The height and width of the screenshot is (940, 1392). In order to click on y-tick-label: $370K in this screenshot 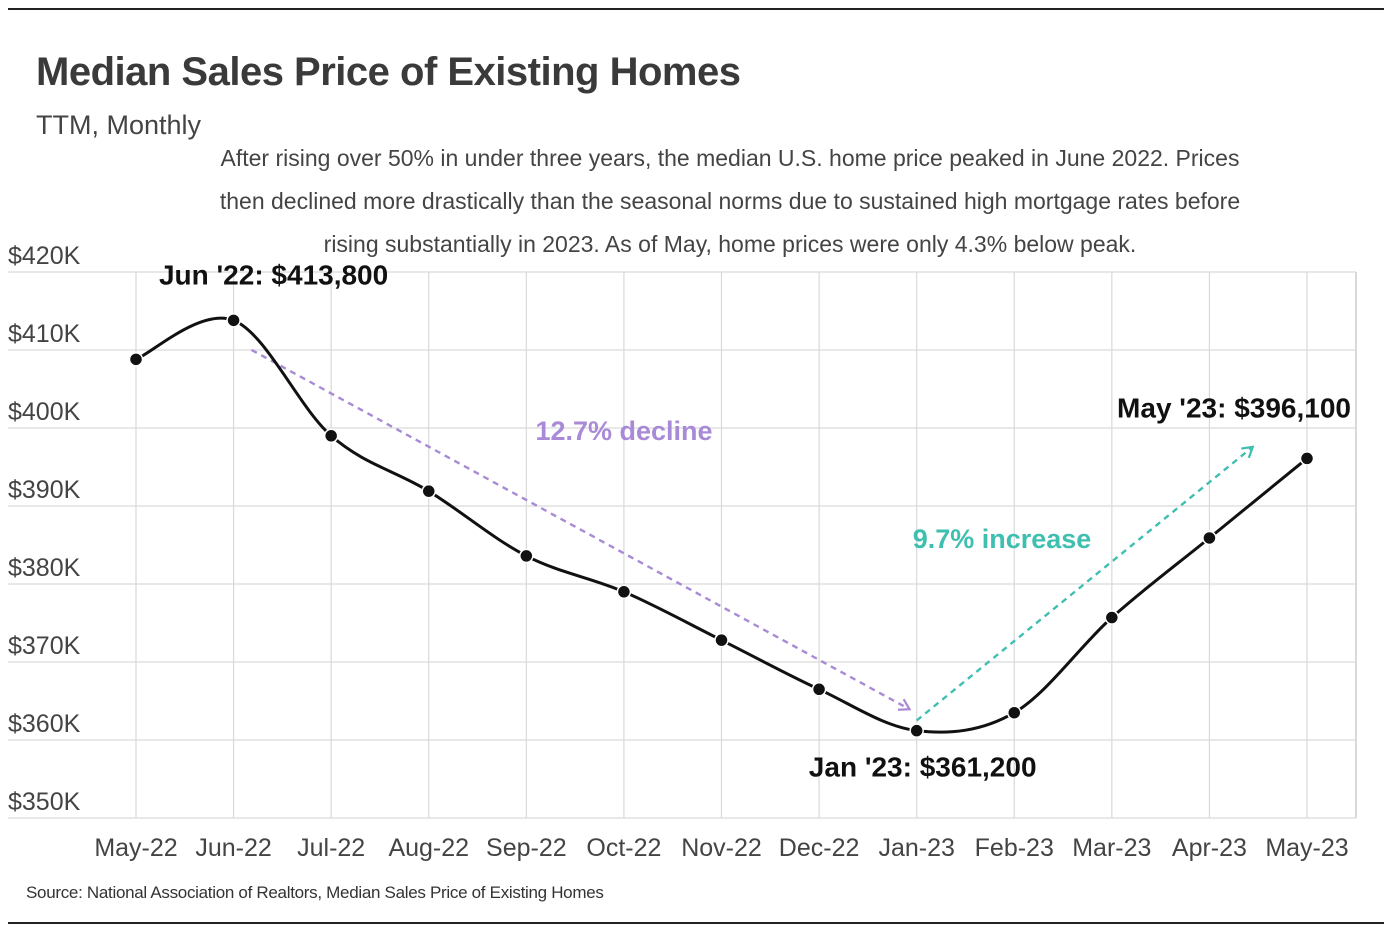, I will do `click(44, 646)`.